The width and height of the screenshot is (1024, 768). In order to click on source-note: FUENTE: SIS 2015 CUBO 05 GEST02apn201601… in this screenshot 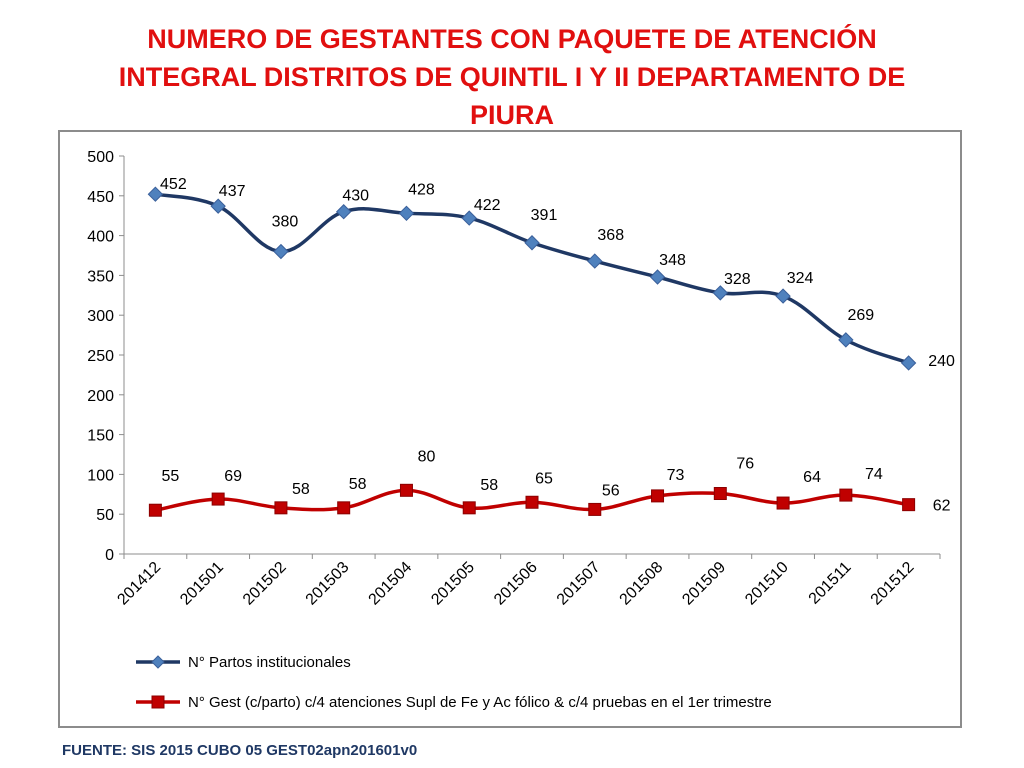, I will do `click(240, 750)`.